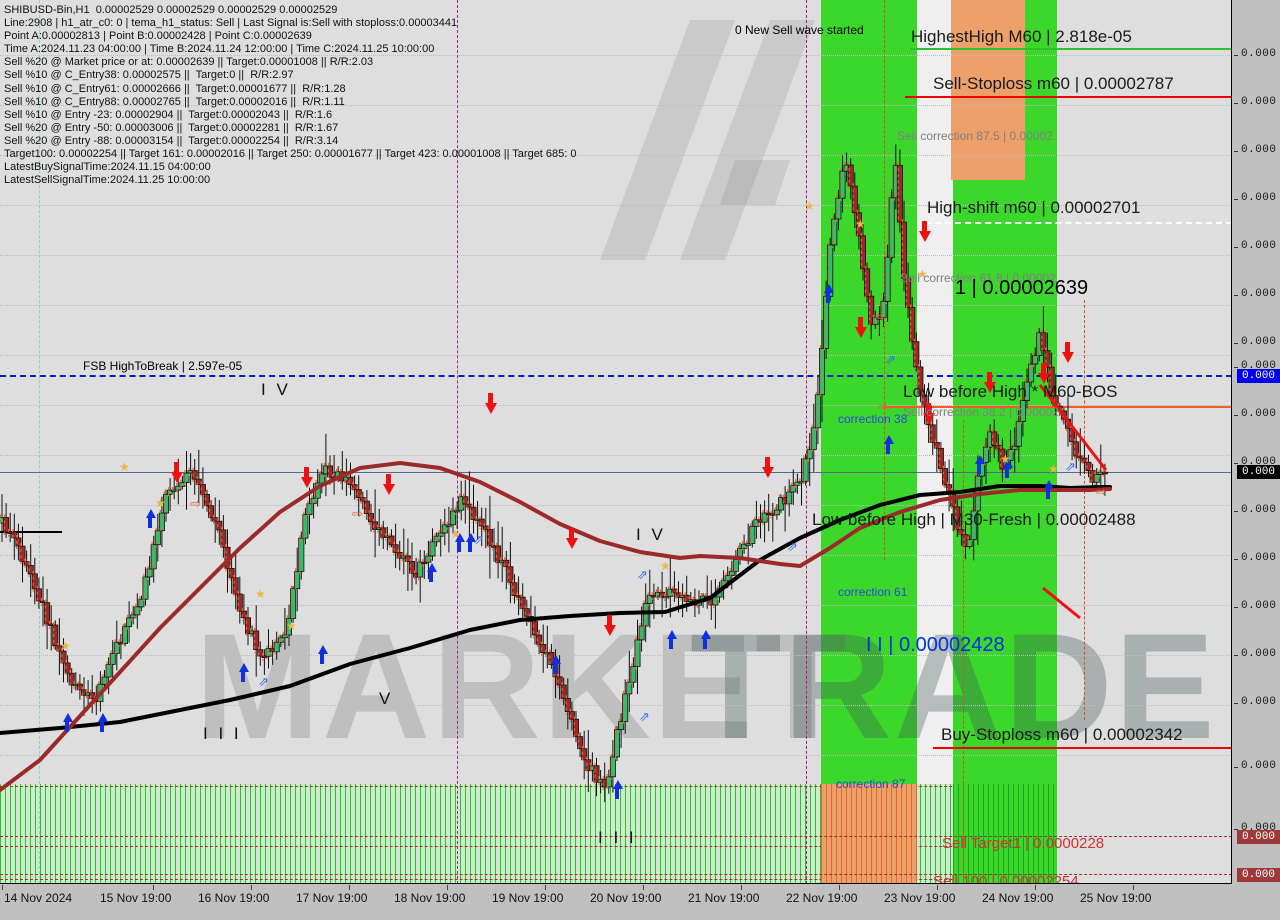 The image size is (1280, 920). I want to click on time-tick: 17 Nov 19:00, so click(332, 898).